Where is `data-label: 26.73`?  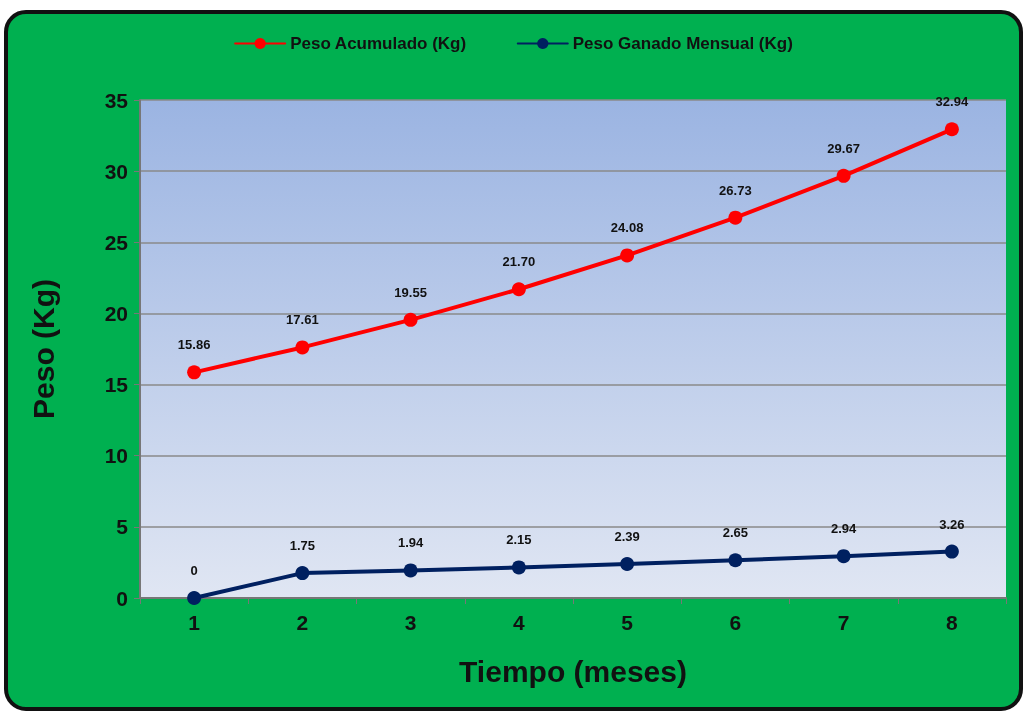 data-label: 26.73 is located at coordinates (735, 190).